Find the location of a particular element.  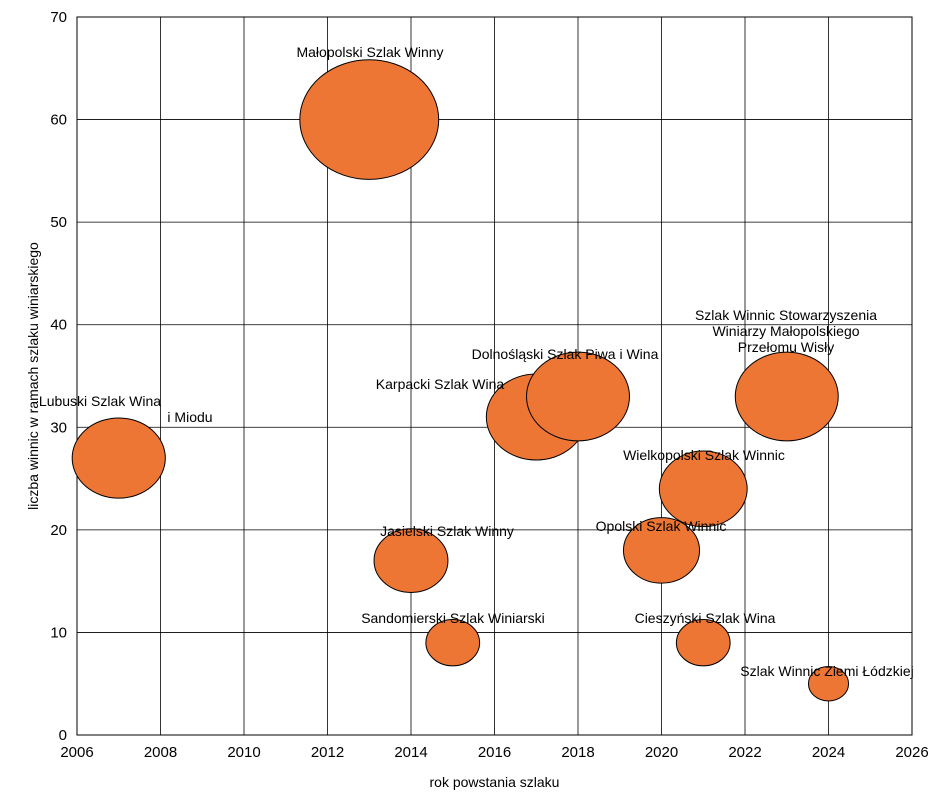

x-tick-label: 2020 is located at coordinates (661, 752).